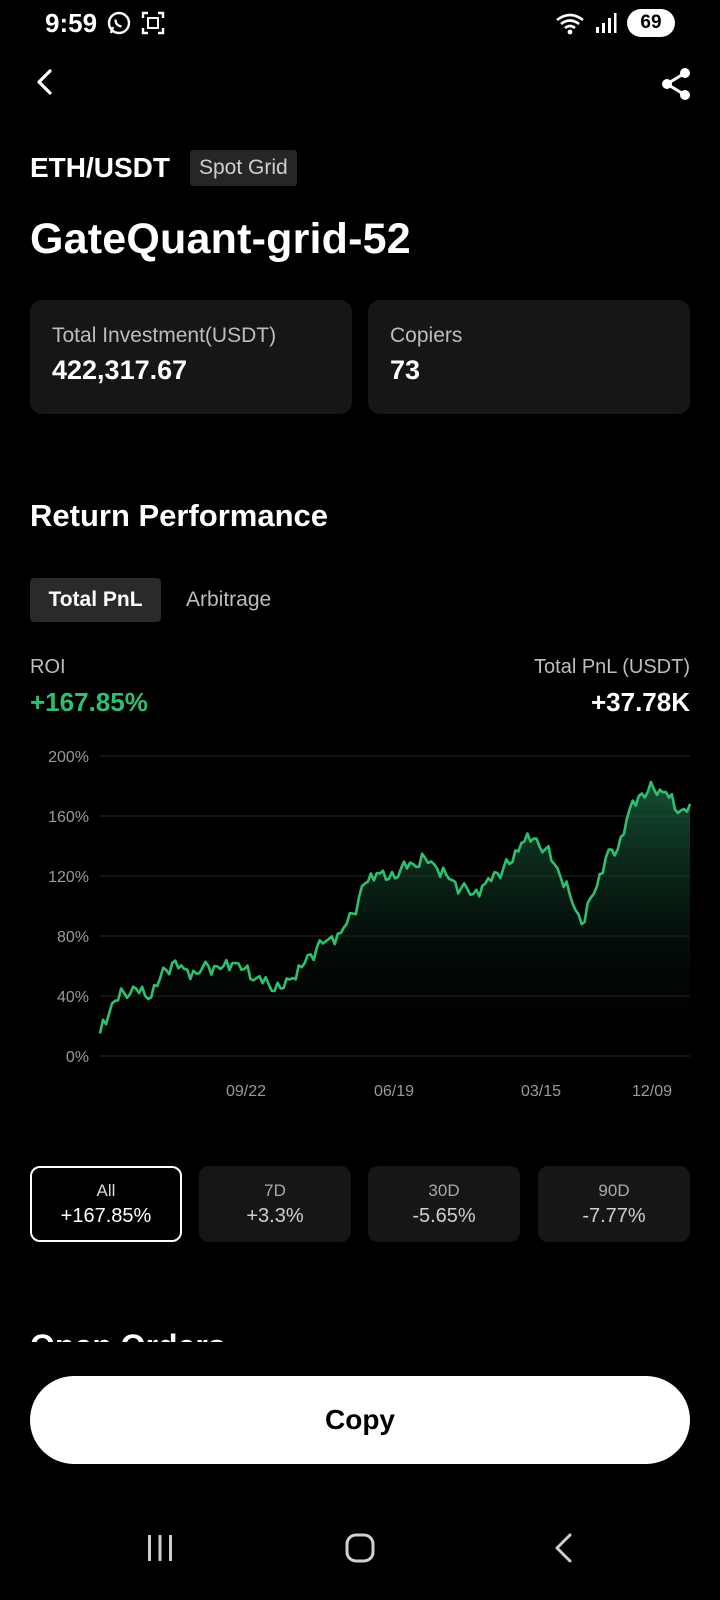  I want to click on y-tick-label: 0%, so click(77, 1057).